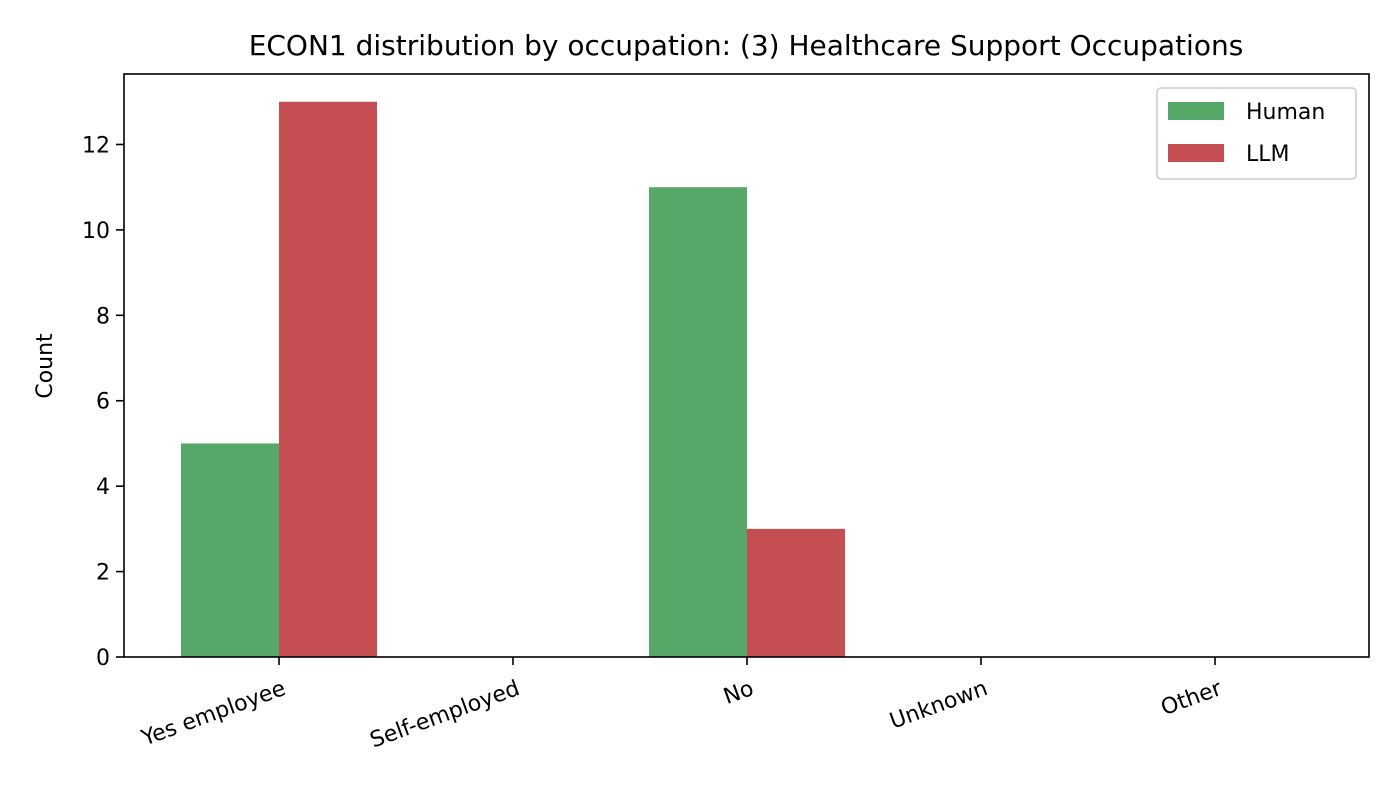 The width and height of the screenshot is (1400, 800). What do you see at coordinates (230, 550) in the screenshot?
I see `bar-human-yes-employee` at bounding box center [230, 550].